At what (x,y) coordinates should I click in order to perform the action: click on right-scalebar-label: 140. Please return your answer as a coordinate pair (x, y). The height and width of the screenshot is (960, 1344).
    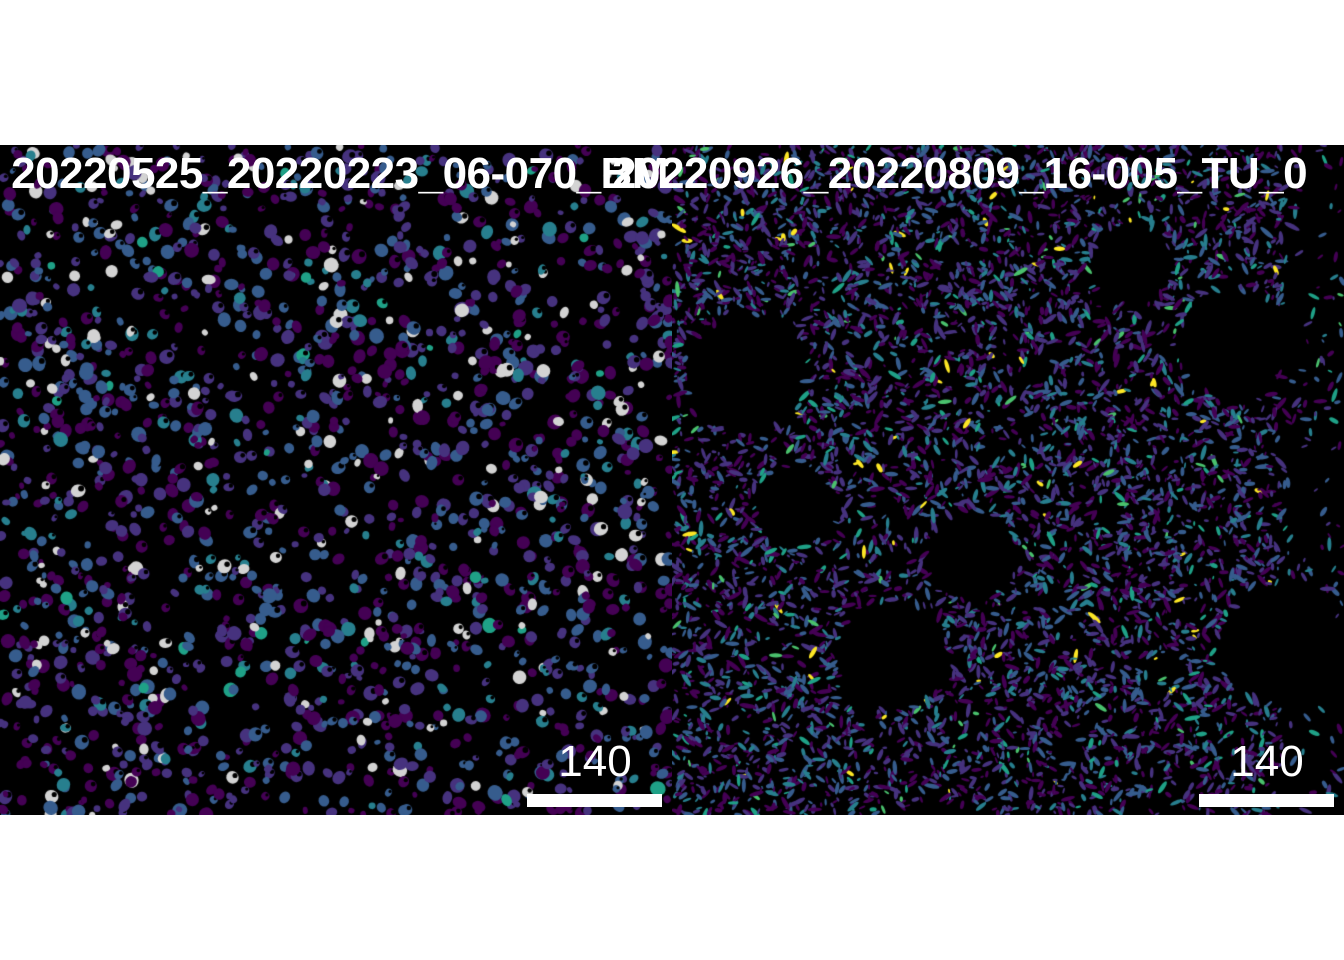
    Looking at the image, I should click on (1267, 761).